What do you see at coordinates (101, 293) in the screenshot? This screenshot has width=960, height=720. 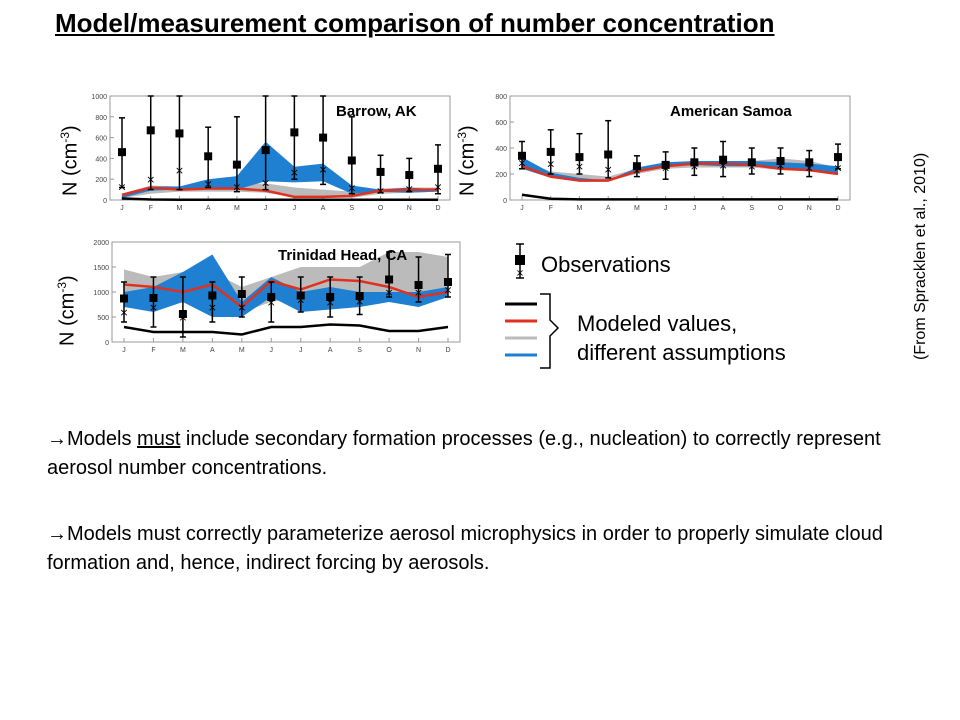 I see `y-tick-label: 1000` at bounding box center [101, 293].